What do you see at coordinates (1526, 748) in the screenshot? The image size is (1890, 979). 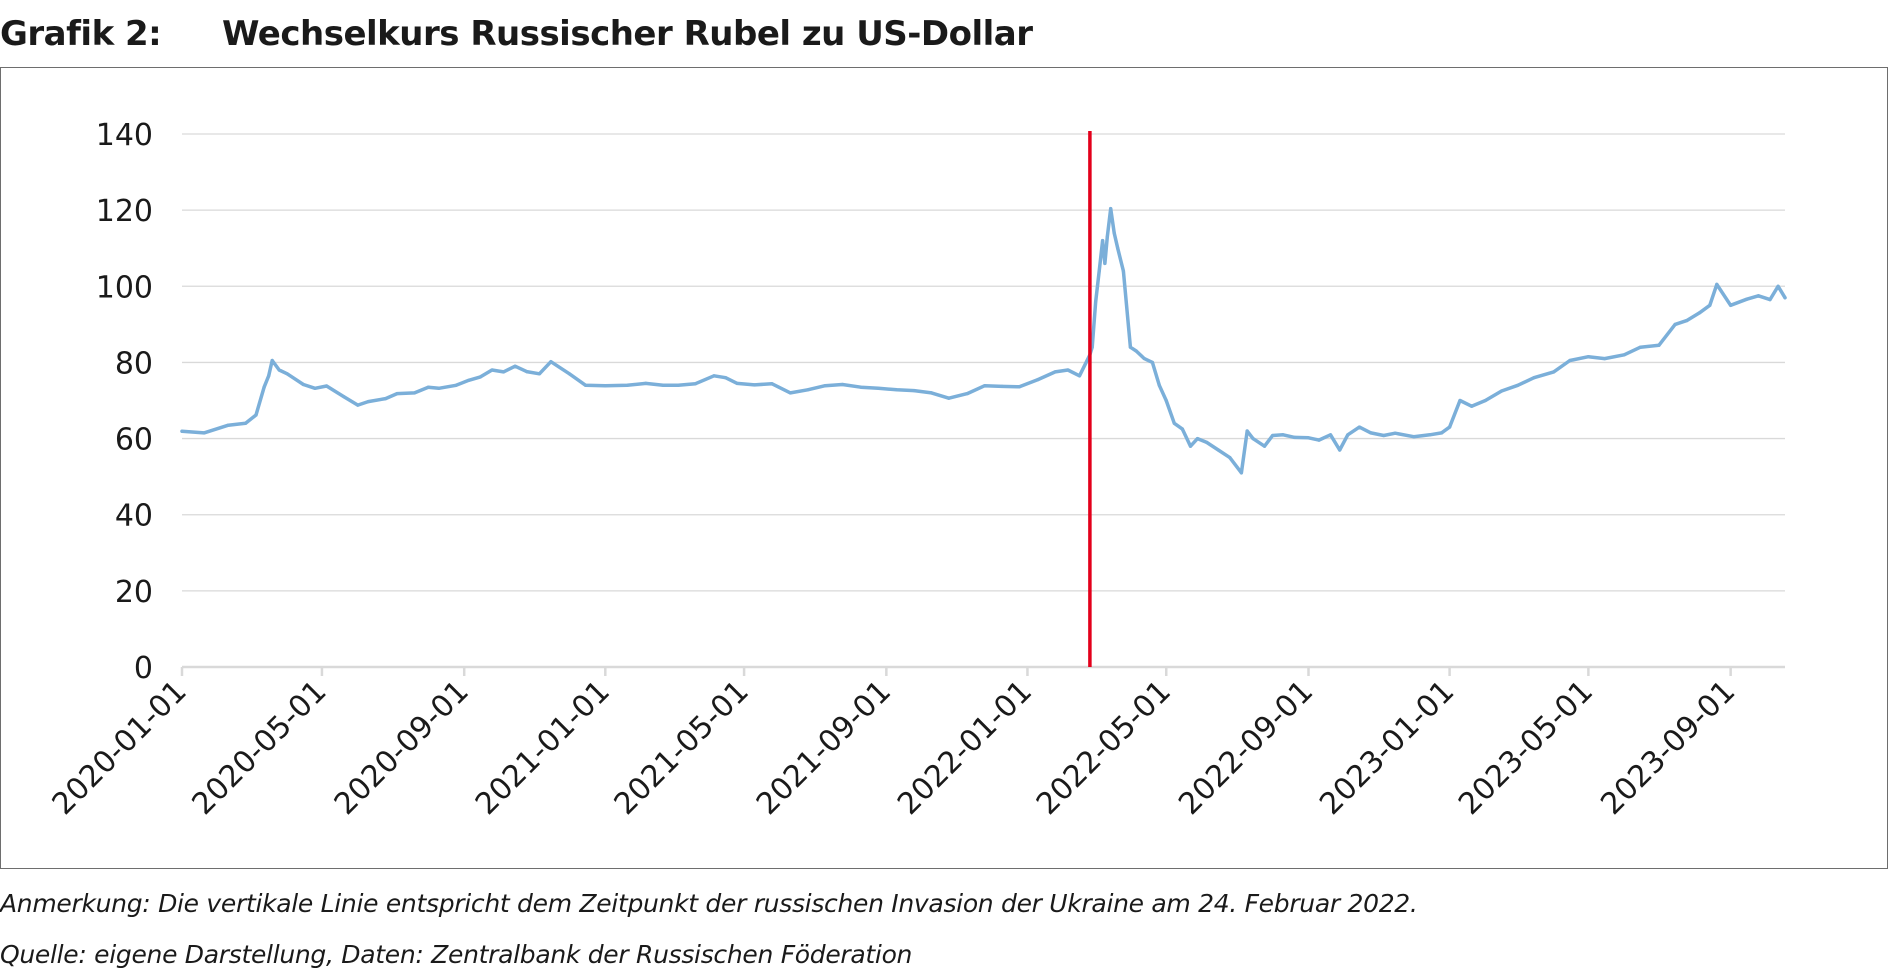 I see `x-tick-label: 2023-05-01` at bounding box center [1526, 748].